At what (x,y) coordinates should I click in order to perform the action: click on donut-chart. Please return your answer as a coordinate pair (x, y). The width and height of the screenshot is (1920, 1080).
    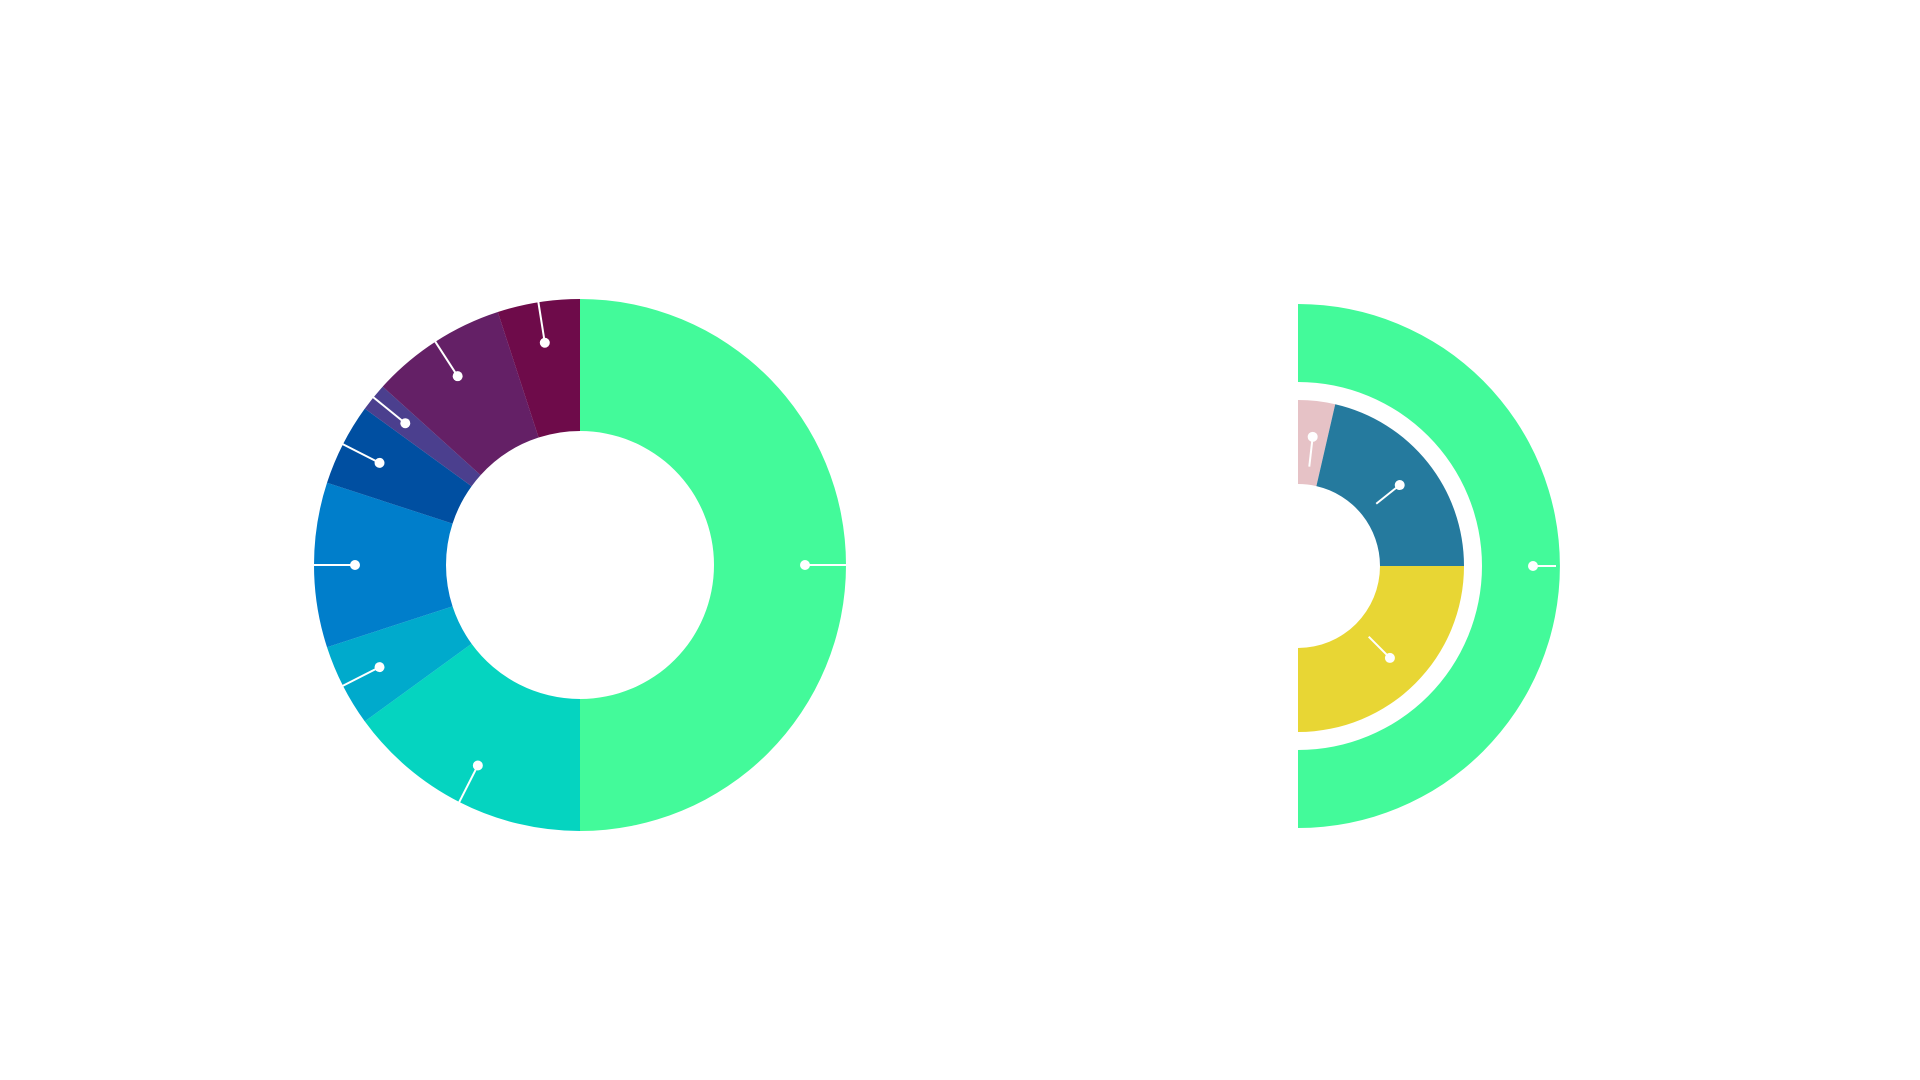
    Looking at the image, I should click on (580, 565).